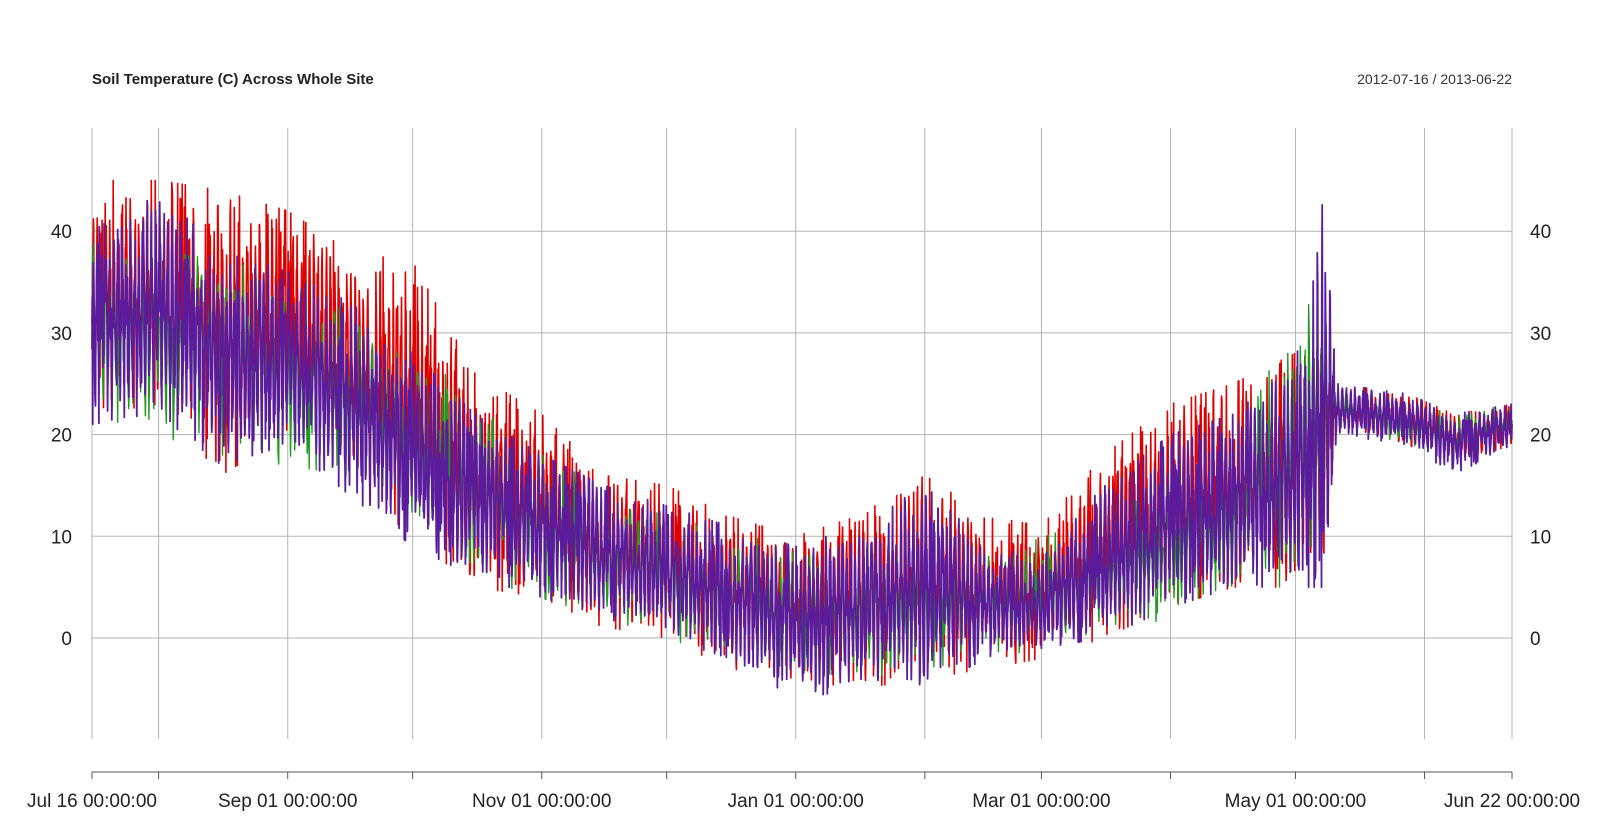 Image resolution: width=1600 pixels, height=818 pixels. What do you see at coordinates (1512, 801) in the screenshot?
I see `x-tick-label: Jun 22 00:00:00` at bounding box center [1512, 801].